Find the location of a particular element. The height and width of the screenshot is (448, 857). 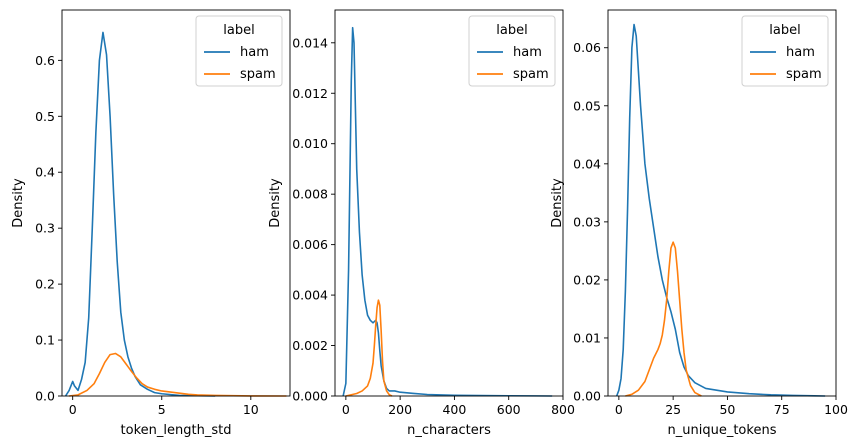

y-tick-label: 0.012 is located at coordinates (310, 93).